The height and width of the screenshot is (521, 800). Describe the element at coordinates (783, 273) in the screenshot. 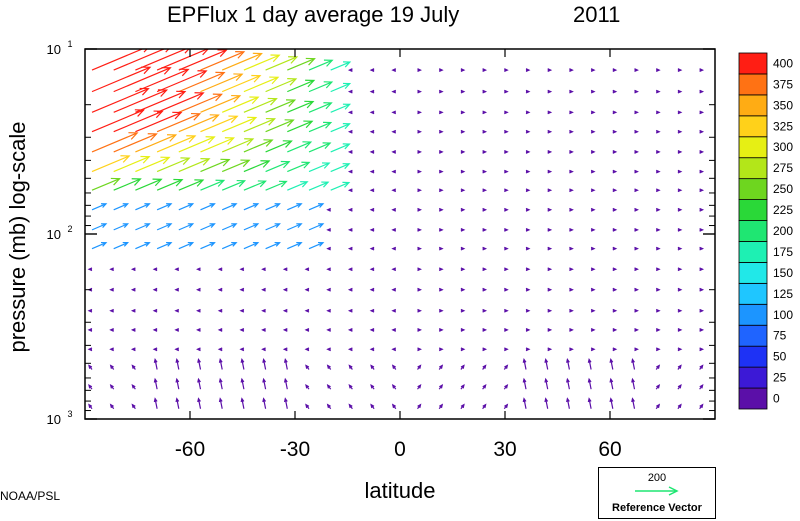

I see `colorbar-label: 150` at that location.